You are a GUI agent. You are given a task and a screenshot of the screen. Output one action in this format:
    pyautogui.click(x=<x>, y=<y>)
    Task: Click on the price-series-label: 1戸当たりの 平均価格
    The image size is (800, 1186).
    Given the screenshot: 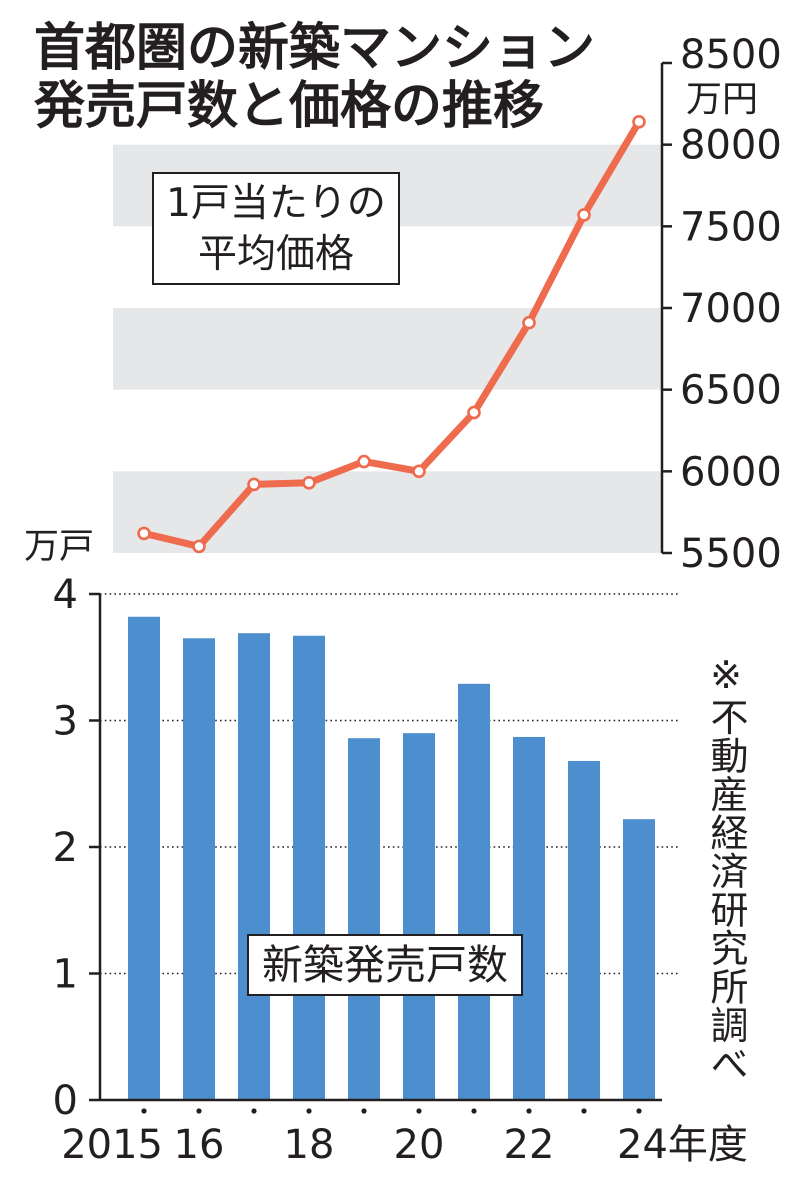 What is the action you would take?
    pyautogui.click(x=276, y=228)
    